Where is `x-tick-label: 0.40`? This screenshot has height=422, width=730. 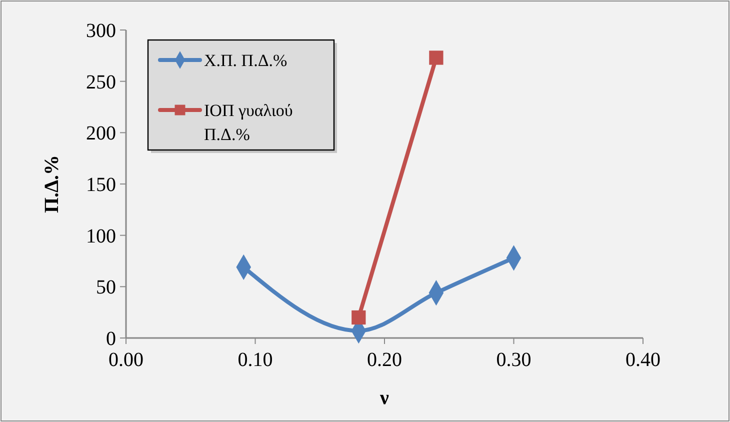
x-tick-label: 0.40 is located at coordinates (643, 360).